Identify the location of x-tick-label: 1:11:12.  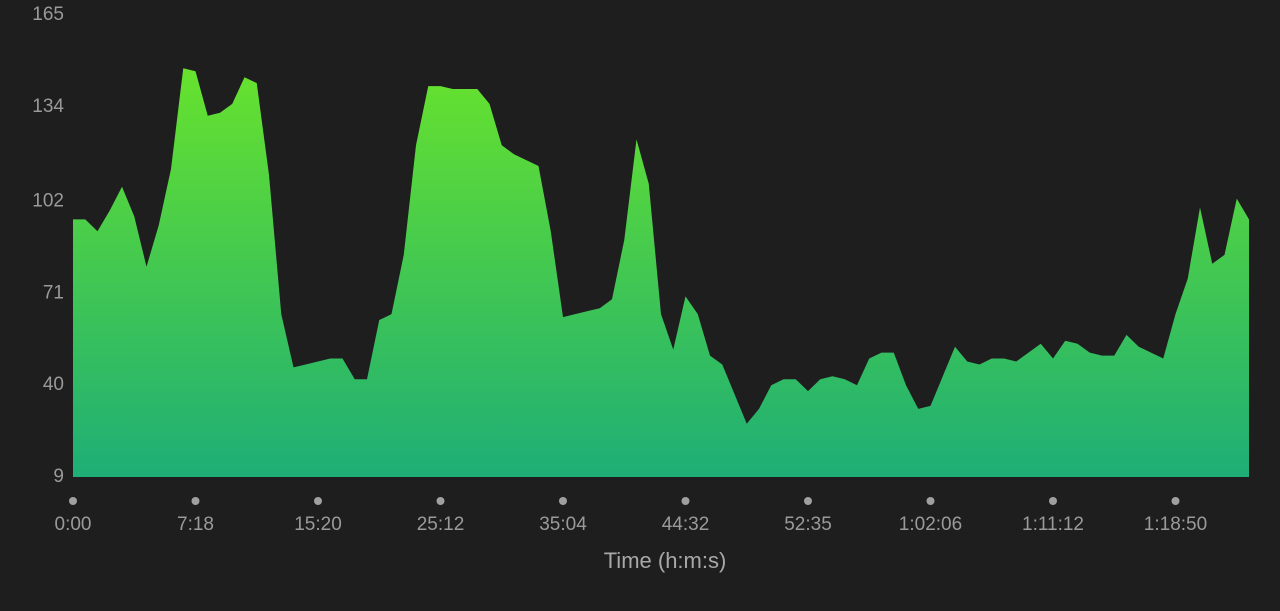
(1053, 524).